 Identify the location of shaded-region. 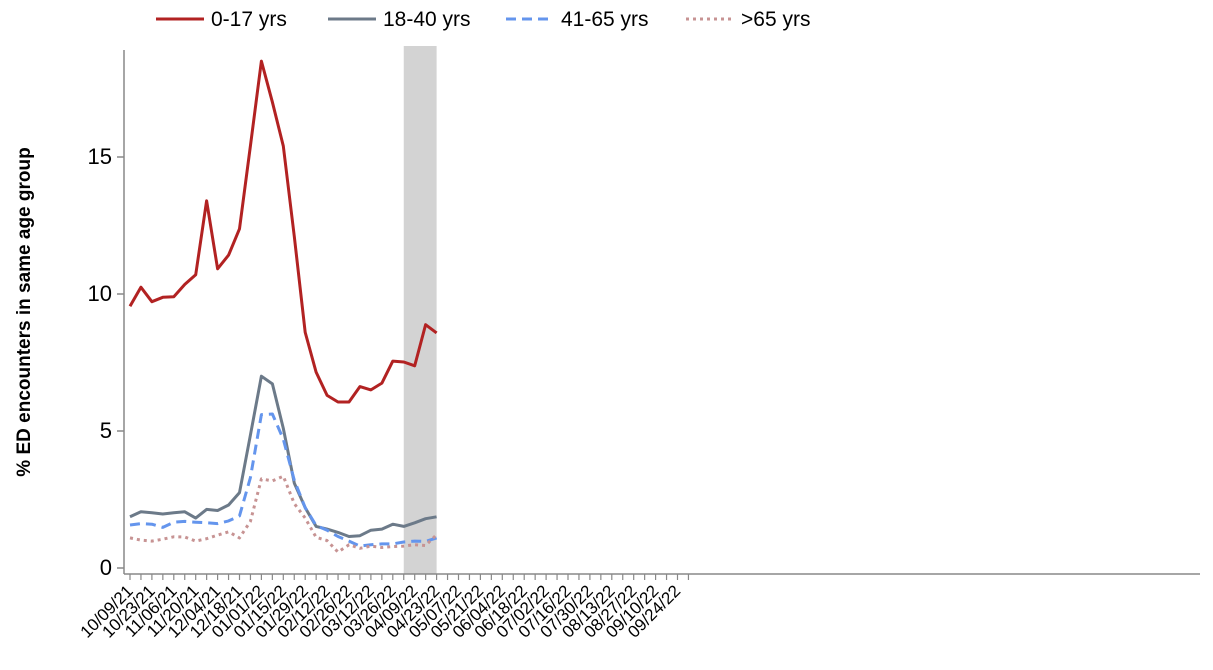
(420, 310).